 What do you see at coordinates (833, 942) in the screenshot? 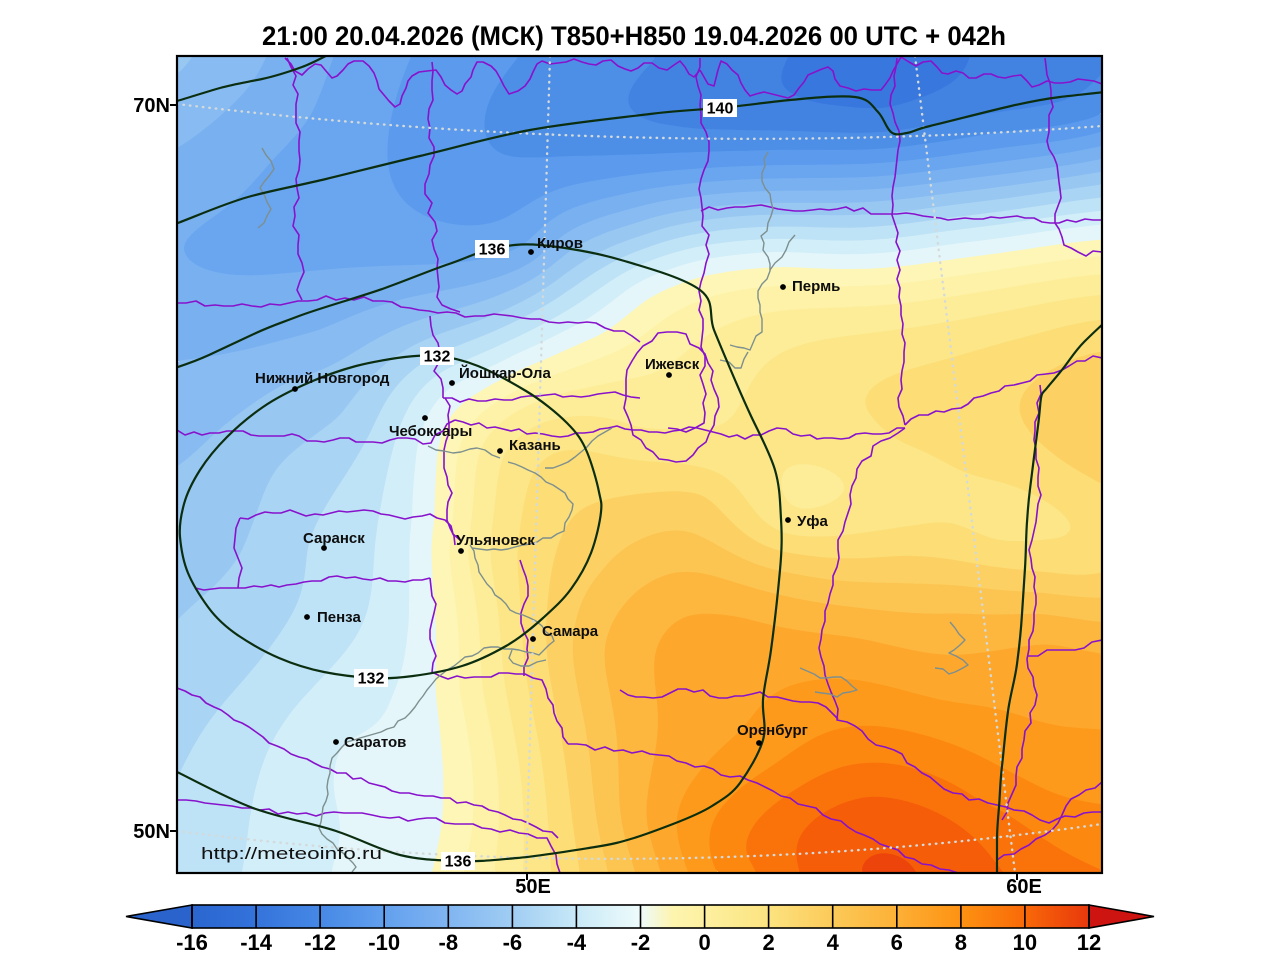
I see `svg-text: 4` at bounding box center [833, 942].